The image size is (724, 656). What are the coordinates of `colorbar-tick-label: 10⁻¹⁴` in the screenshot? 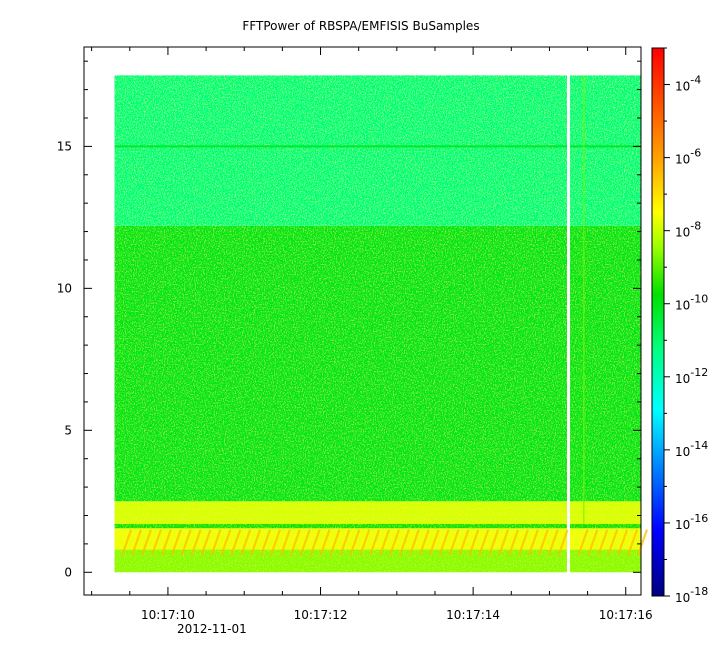 It's located at (691, 449).